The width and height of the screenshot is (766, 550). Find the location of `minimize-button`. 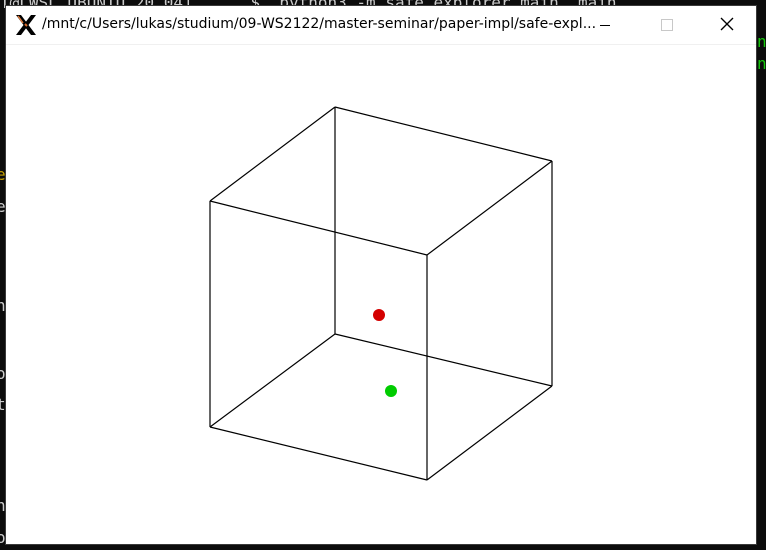

minimize-button is located at coordinates (605, 25).